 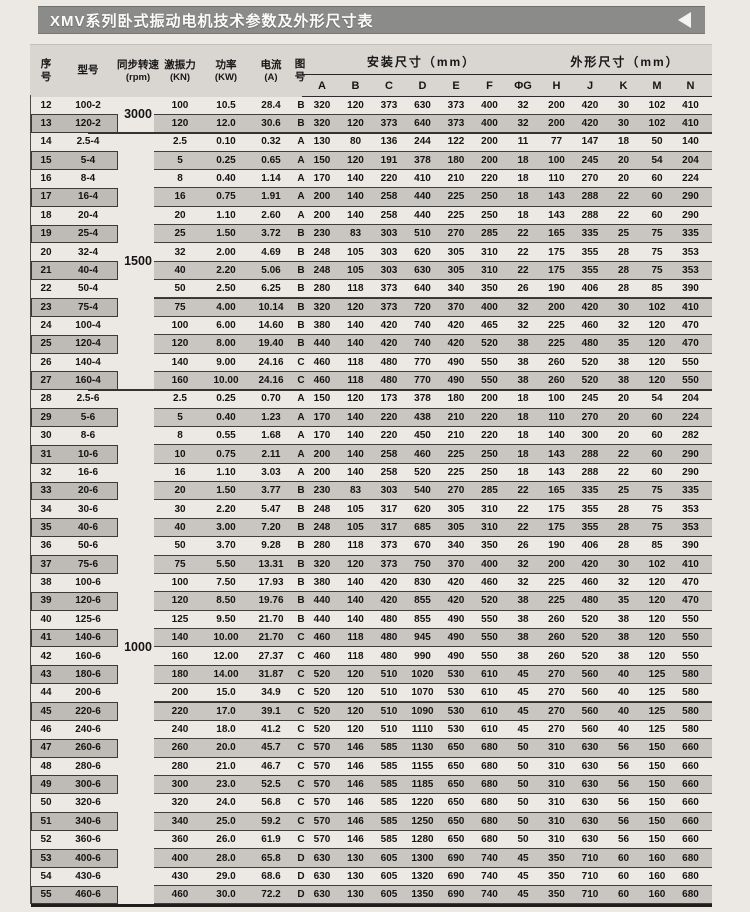 What do you see at coordinates (226, 583) in the screenshot?
I see `cell-power: 7.50` at bounding box center [226, 583].